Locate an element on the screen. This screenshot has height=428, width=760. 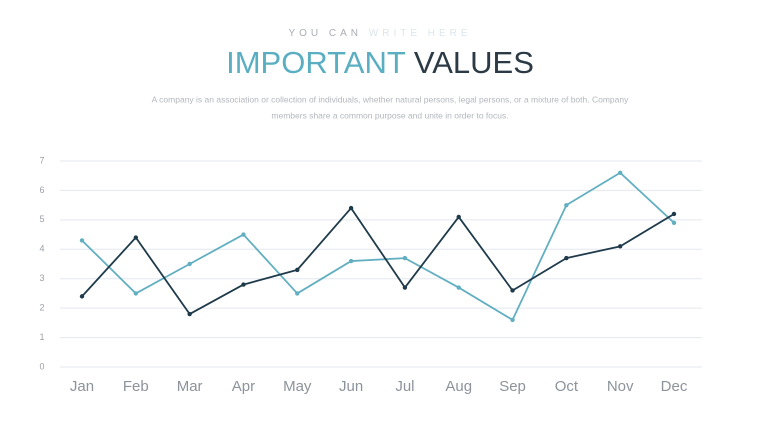
x-tick-label: Jun is located at coordinates (351, 386).